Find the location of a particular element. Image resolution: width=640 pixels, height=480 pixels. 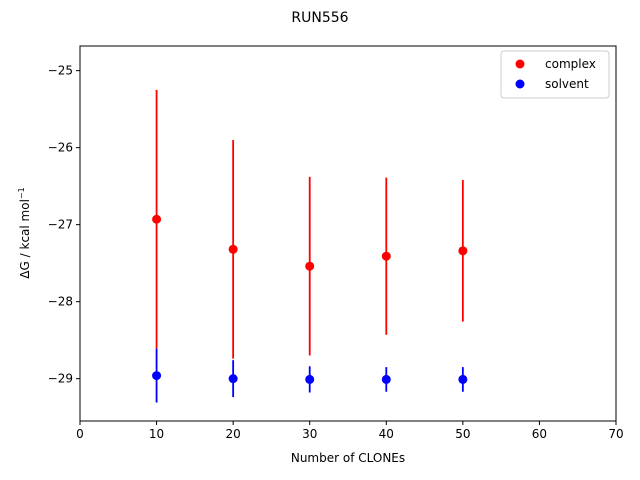

x-tick-label: 60 is located at coordinates (539, 434).